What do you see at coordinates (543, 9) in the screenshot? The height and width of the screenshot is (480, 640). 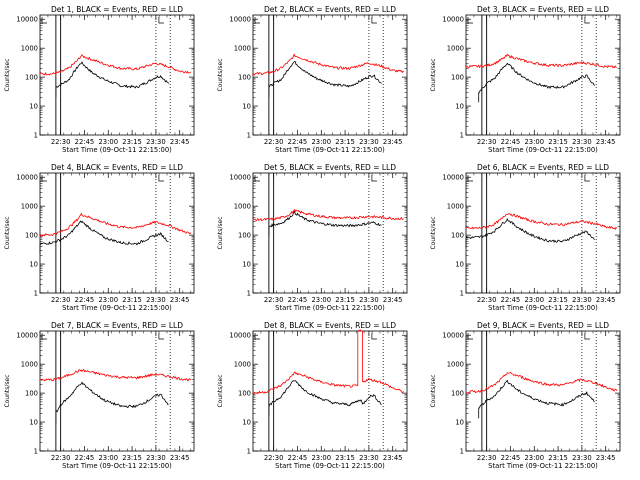 I see `panel-title: Det 3, BLACK = Events, RED = LLD` at bounding box center [543, 9].